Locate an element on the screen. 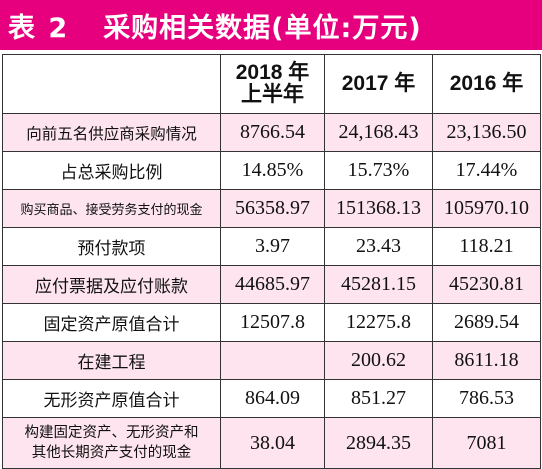  table-cell: 56358.97 is located at coordinates (272, 208).